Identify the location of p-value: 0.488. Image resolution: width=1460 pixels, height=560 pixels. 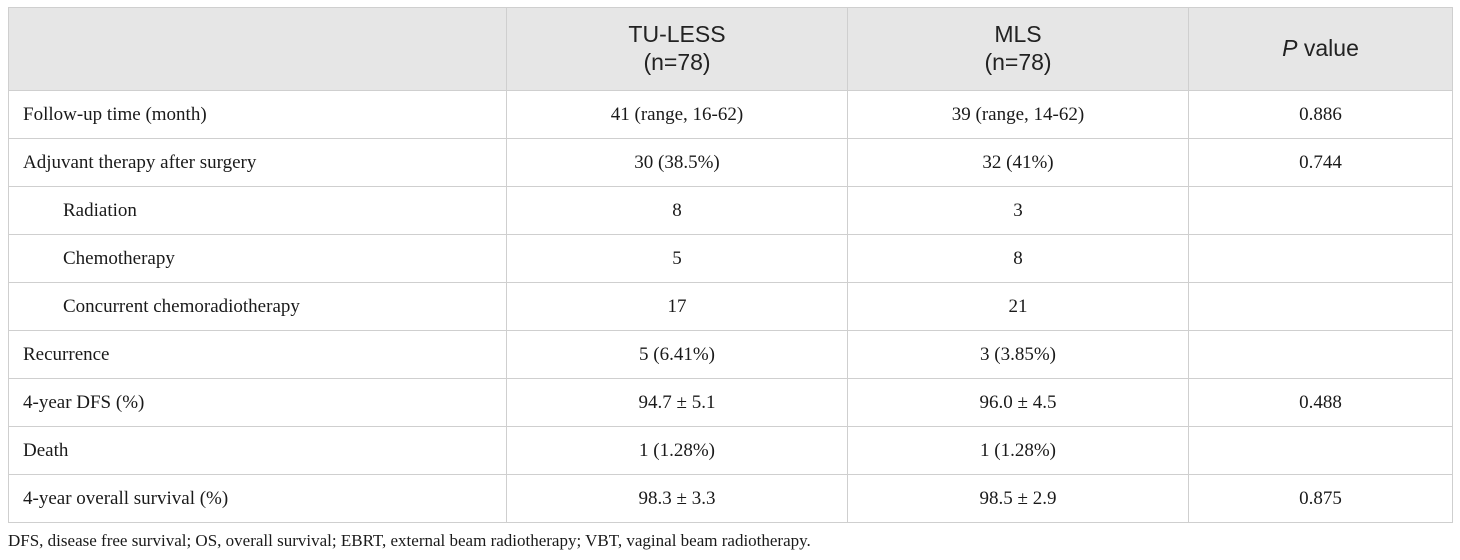
(1320, 402).